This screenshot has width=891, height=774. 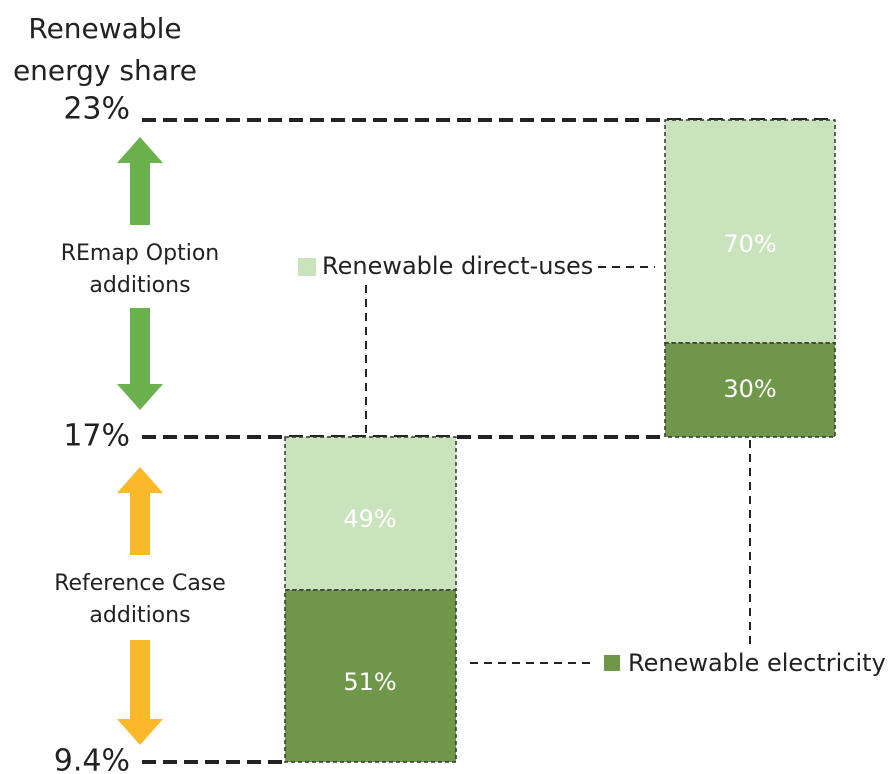 What do you see at coordinates (757, 663) in the screenshot?
I see `legend-label: Renewable electricity` at bounding box center [757, 663].